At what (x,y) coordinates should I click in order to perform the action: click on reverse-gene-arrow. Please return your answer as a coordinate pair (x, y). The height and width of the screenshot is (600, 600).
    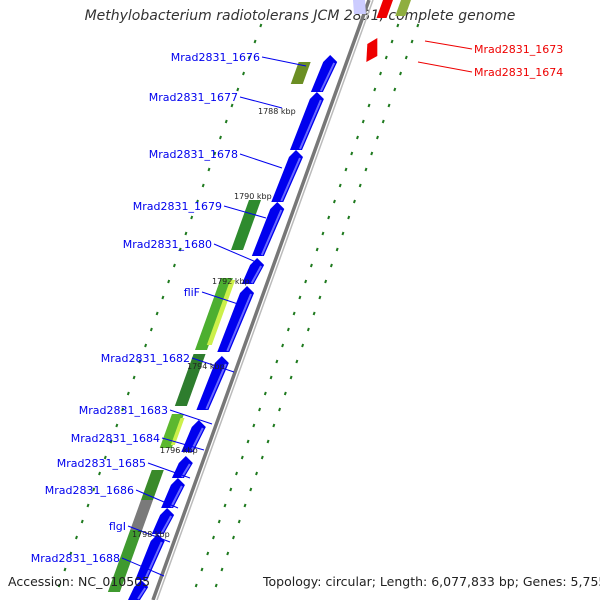
    Looking at the image, I should click on (372, 50).